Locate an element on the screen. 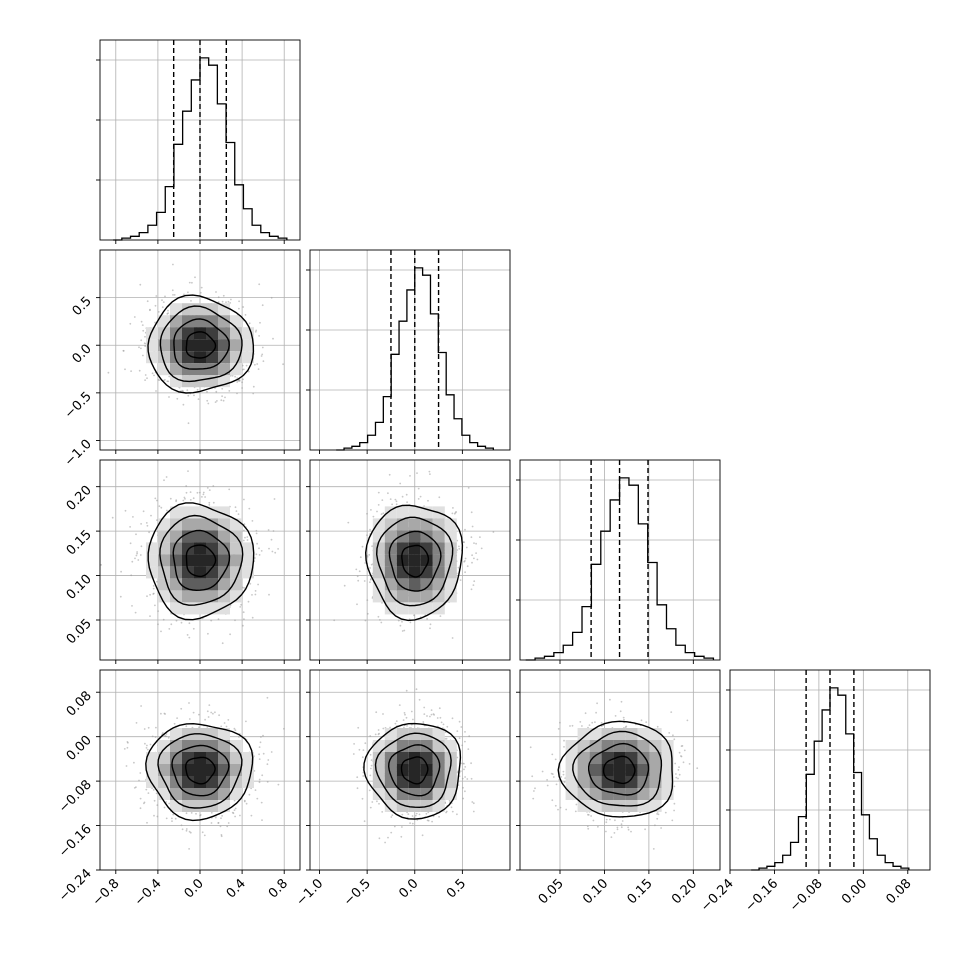 The width and height of the screenshot is (970, 970). panel-frame is located at coordinates (410, 350).